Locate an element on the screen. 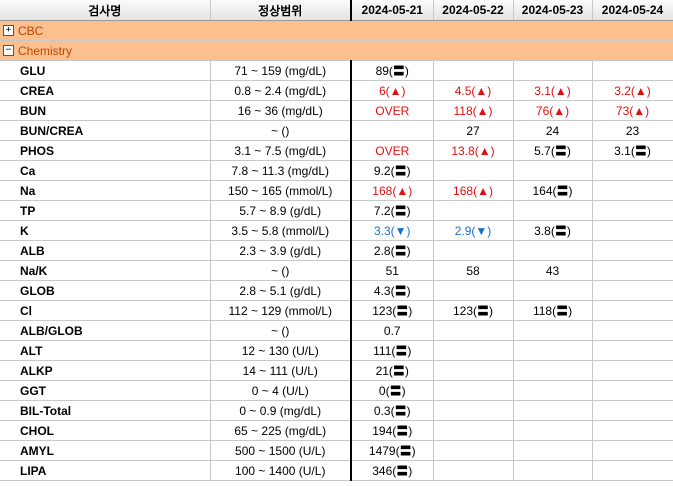 This screenshot has height=486, width=673. normal-range-cell: 0 ~ 0.9 (mg/dL) is located at coordinates (281, 410).